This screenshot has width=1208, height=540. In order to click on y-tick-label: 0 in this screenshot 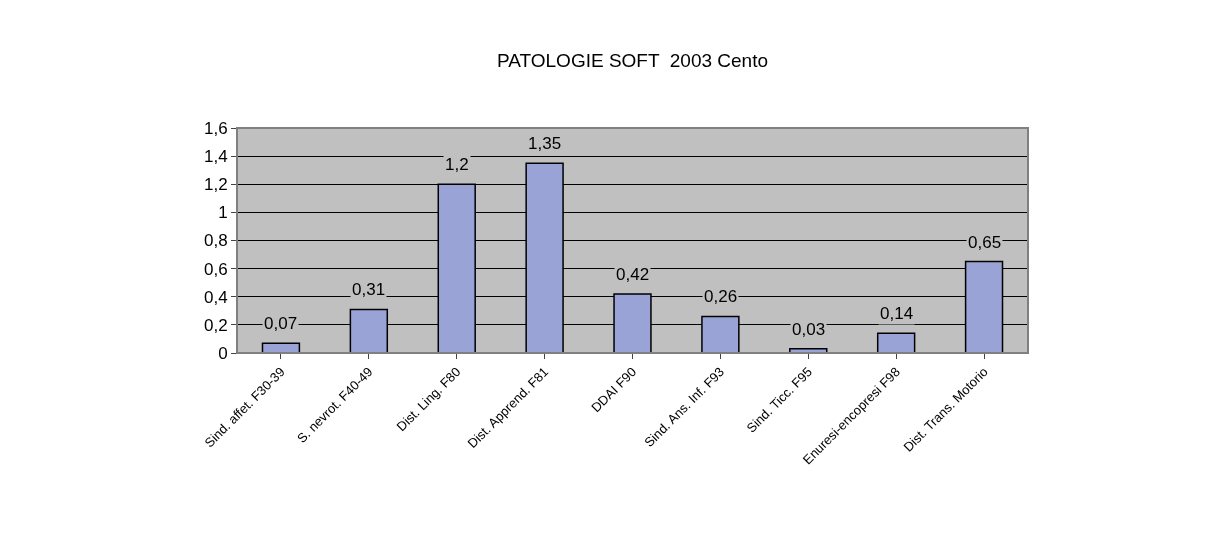, I will do `click(223, 353)`.